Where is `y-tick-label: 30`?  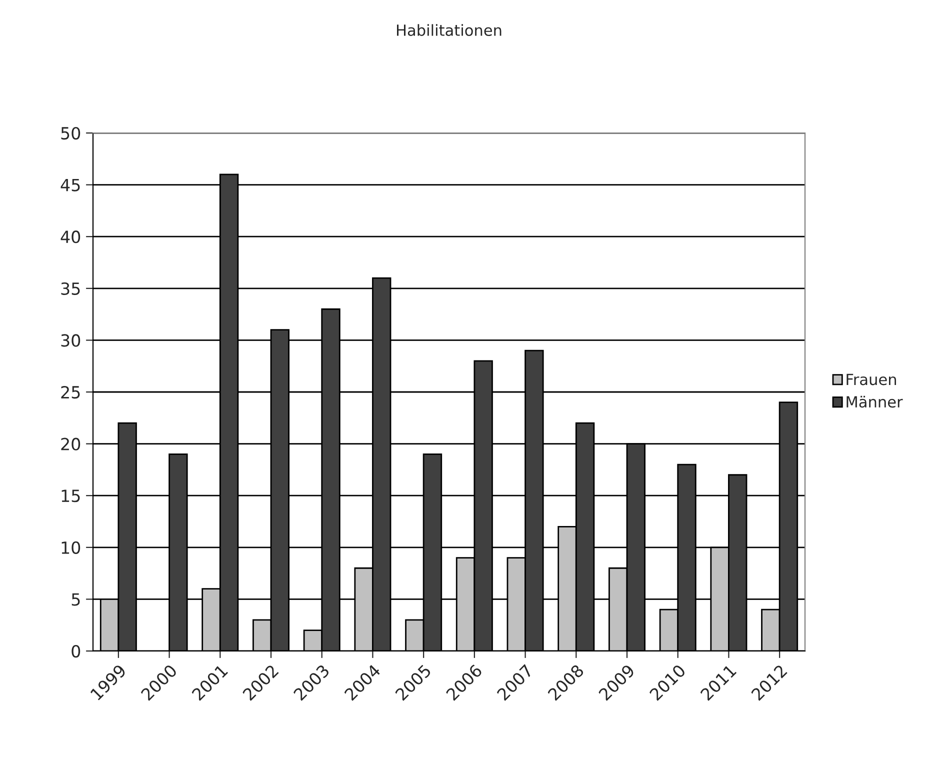 y-tick-label: 30 is located at coordinates (70, 340).